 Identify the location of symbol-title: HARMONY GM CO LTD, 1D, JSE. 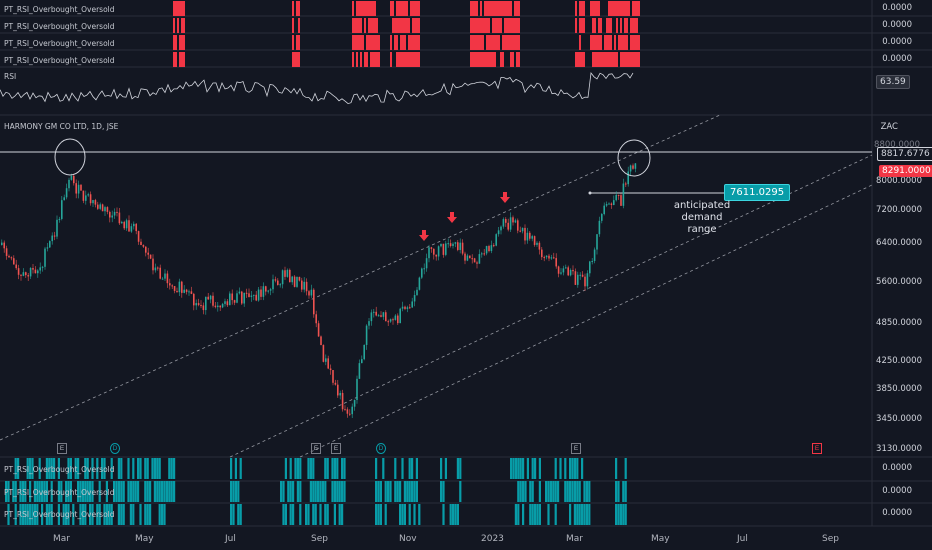
(61, 126).